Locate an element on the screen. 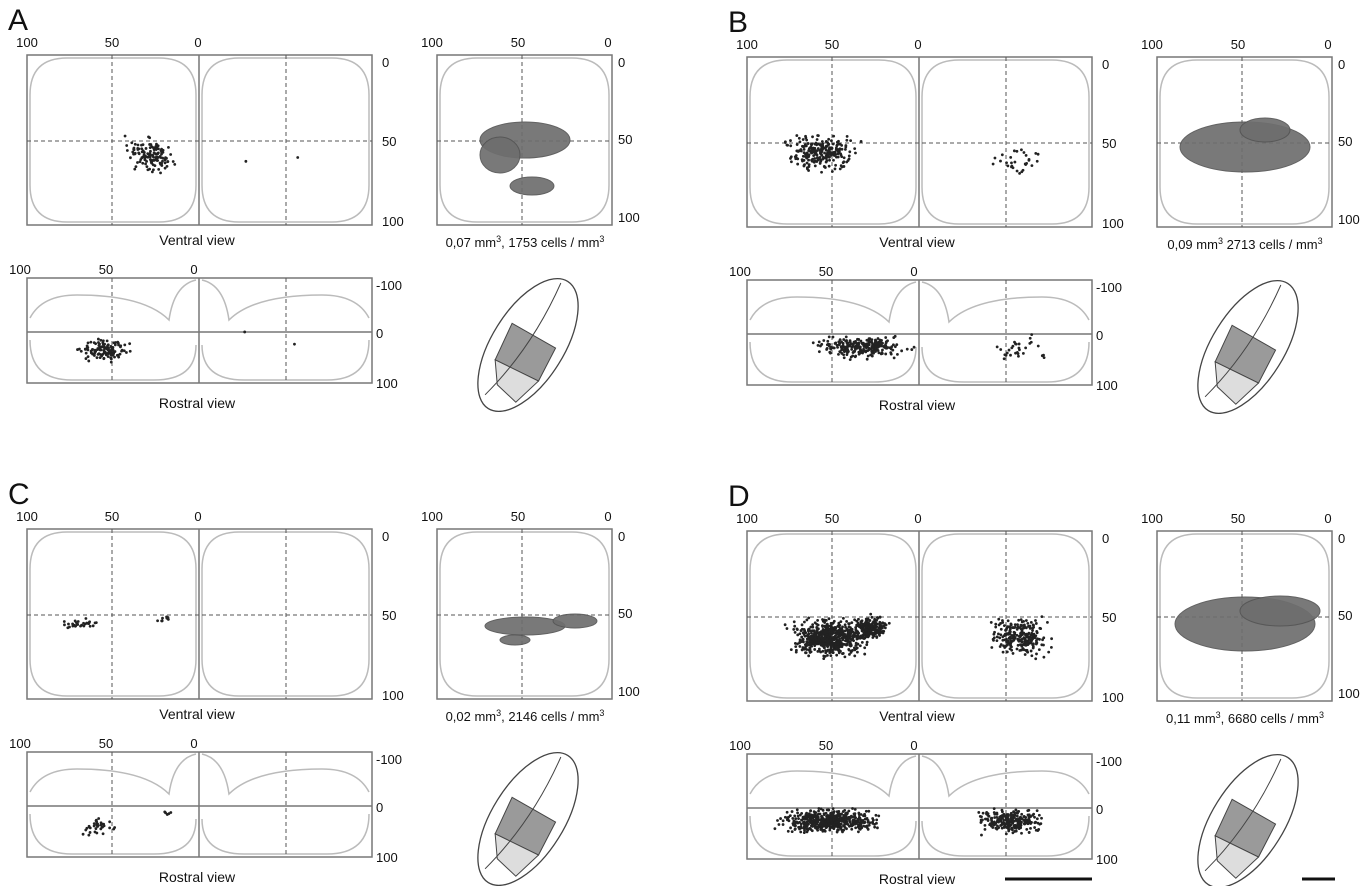 The width and height of the screenshot is (1371, 891). right-tick: 100 is located at coordinates (1113, 697).